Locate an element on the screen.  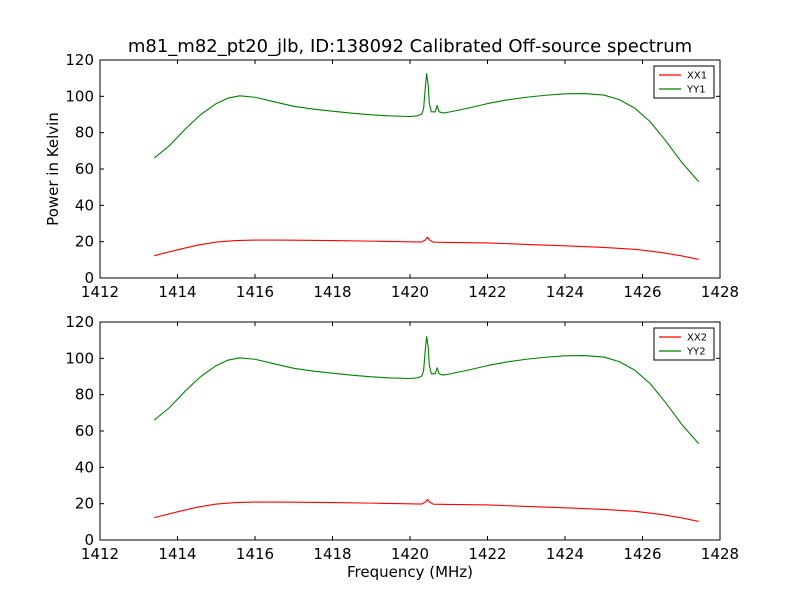
series-line-xx1 is located at coordinates (426, 248).